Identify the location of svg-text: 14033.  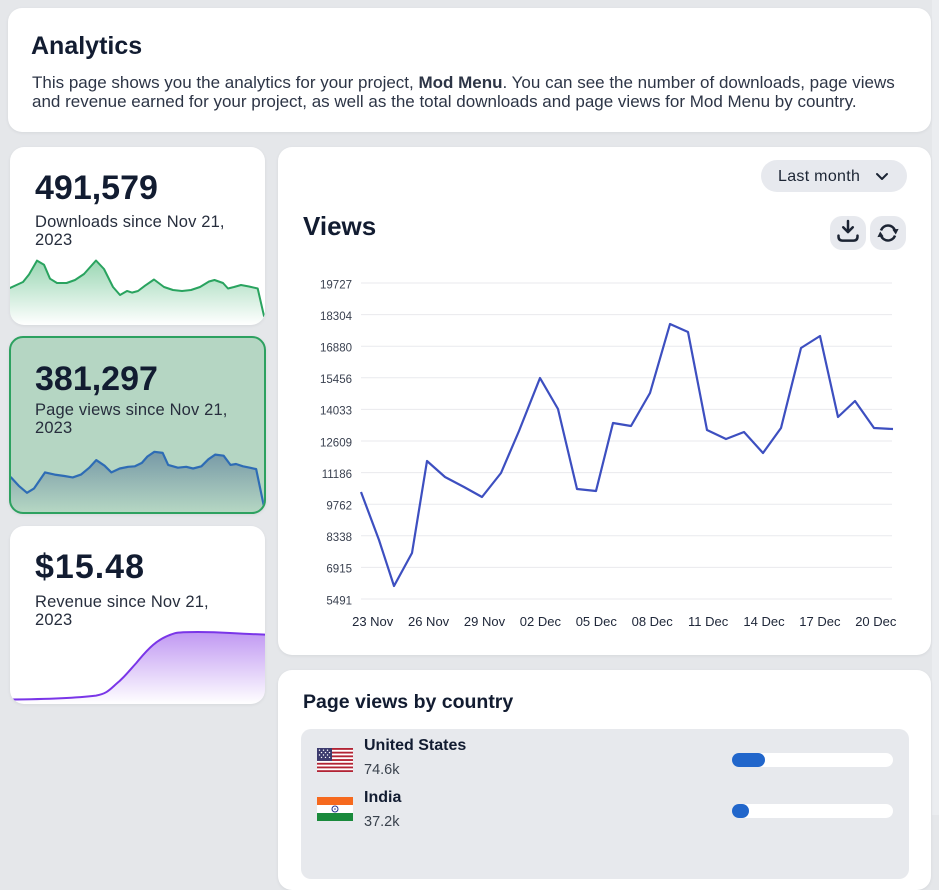
(336, 412).